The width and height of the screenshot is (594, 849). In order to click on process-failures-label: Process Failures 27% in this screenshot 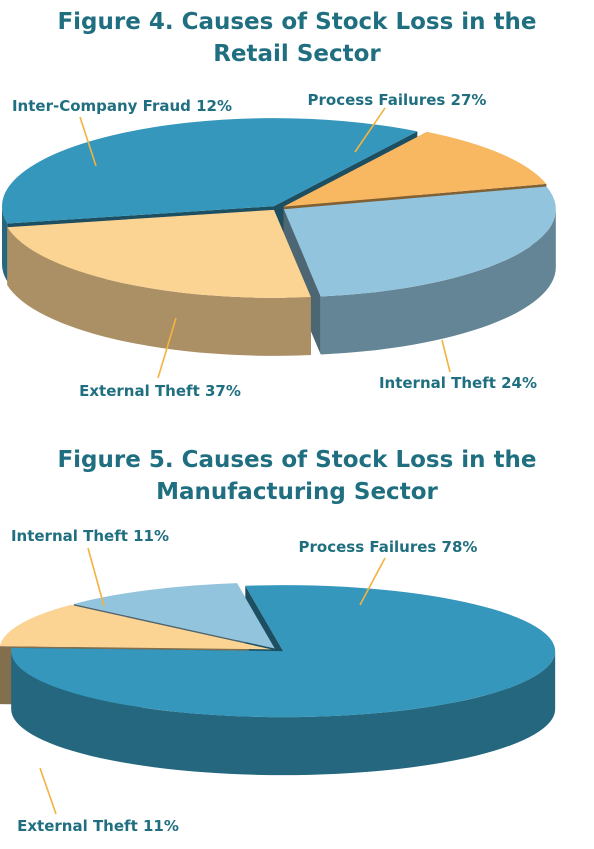, I will do `click(397, 100)`.